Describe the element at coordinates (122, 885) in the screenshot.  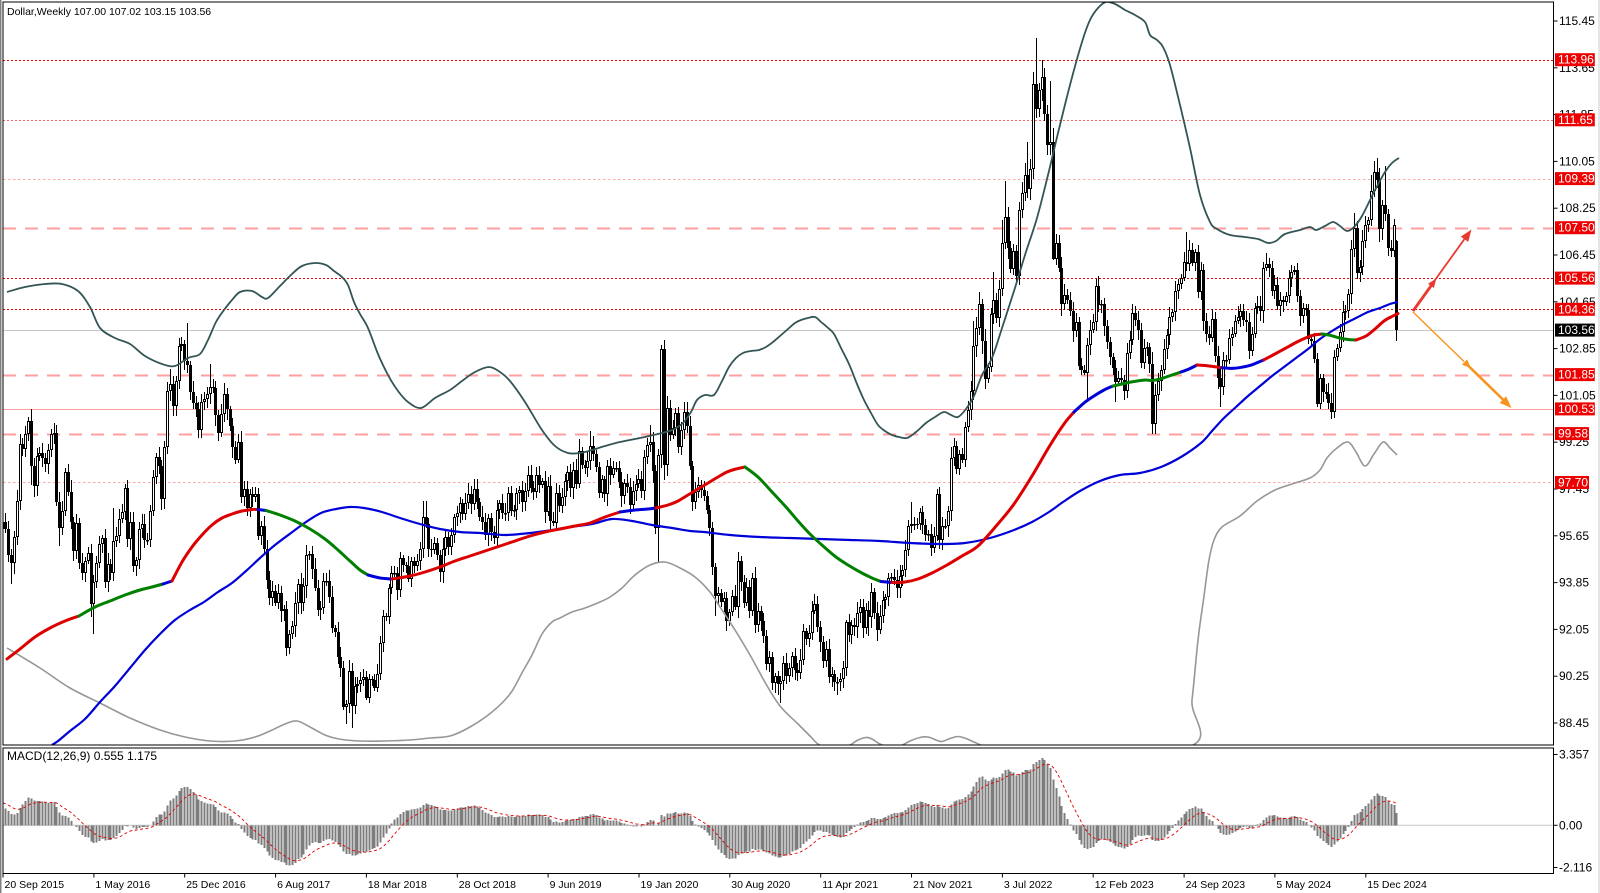
I see `svg-text: 1 May 2016` at that location.